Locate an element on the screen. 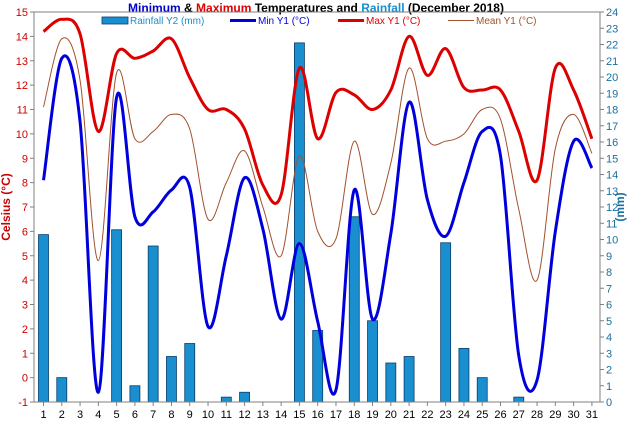 This screenshot has height=422, width=635. left-axis-tick-label: 3 is located at coordinates (25, 306).